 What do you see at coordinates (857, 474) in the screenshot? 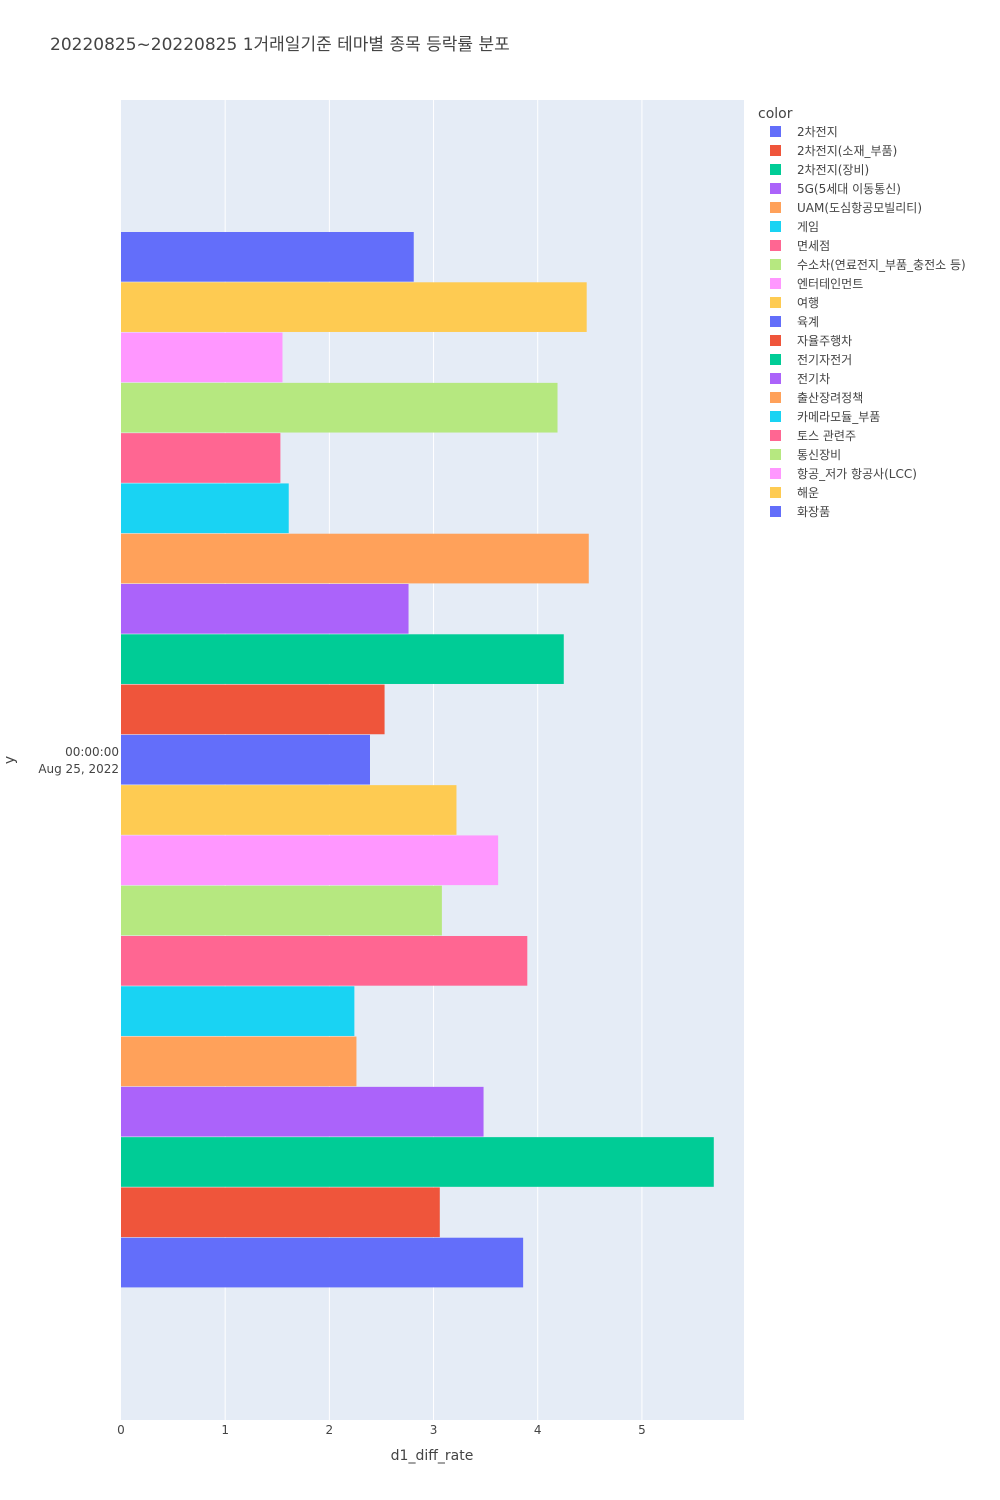
I see `legend-label-18: 항공_저가 항공사(LCC)` at bounding box center [857, 474].